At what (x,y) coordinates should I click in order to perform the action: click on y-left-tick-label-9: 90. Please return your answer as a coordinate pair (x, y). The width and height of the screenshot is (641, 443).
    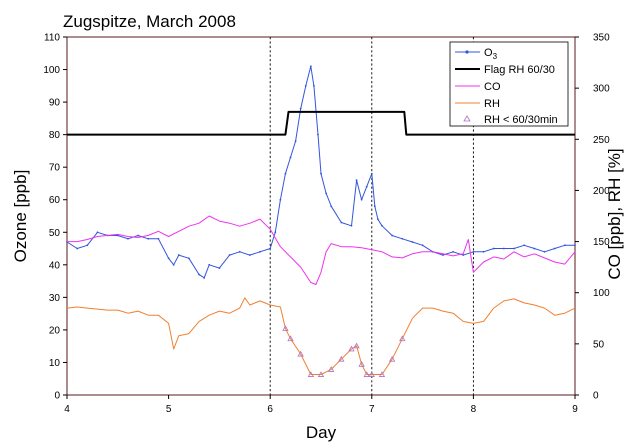
    Looking at the image, I should click on (55, 103).